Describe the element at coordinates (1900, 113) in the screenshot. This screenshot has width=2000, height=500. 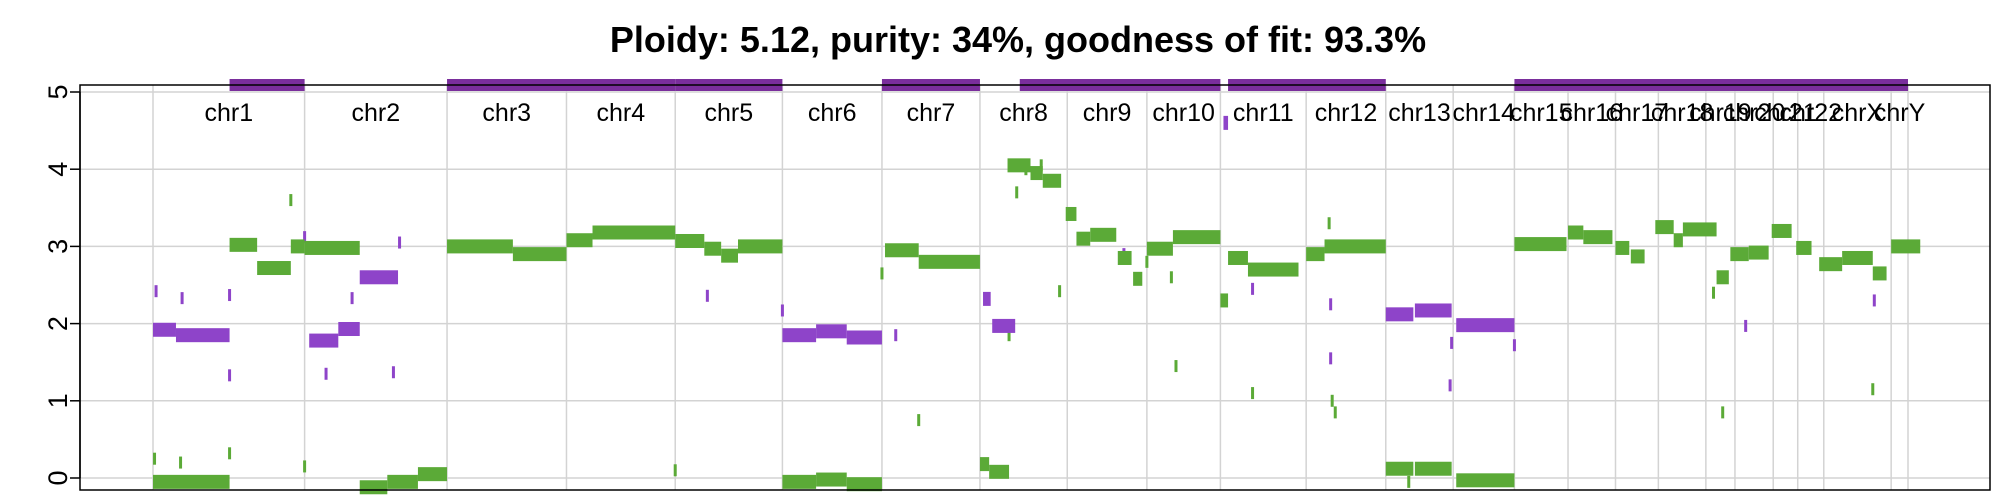
I see `chromosome-label: chrY` at that location.